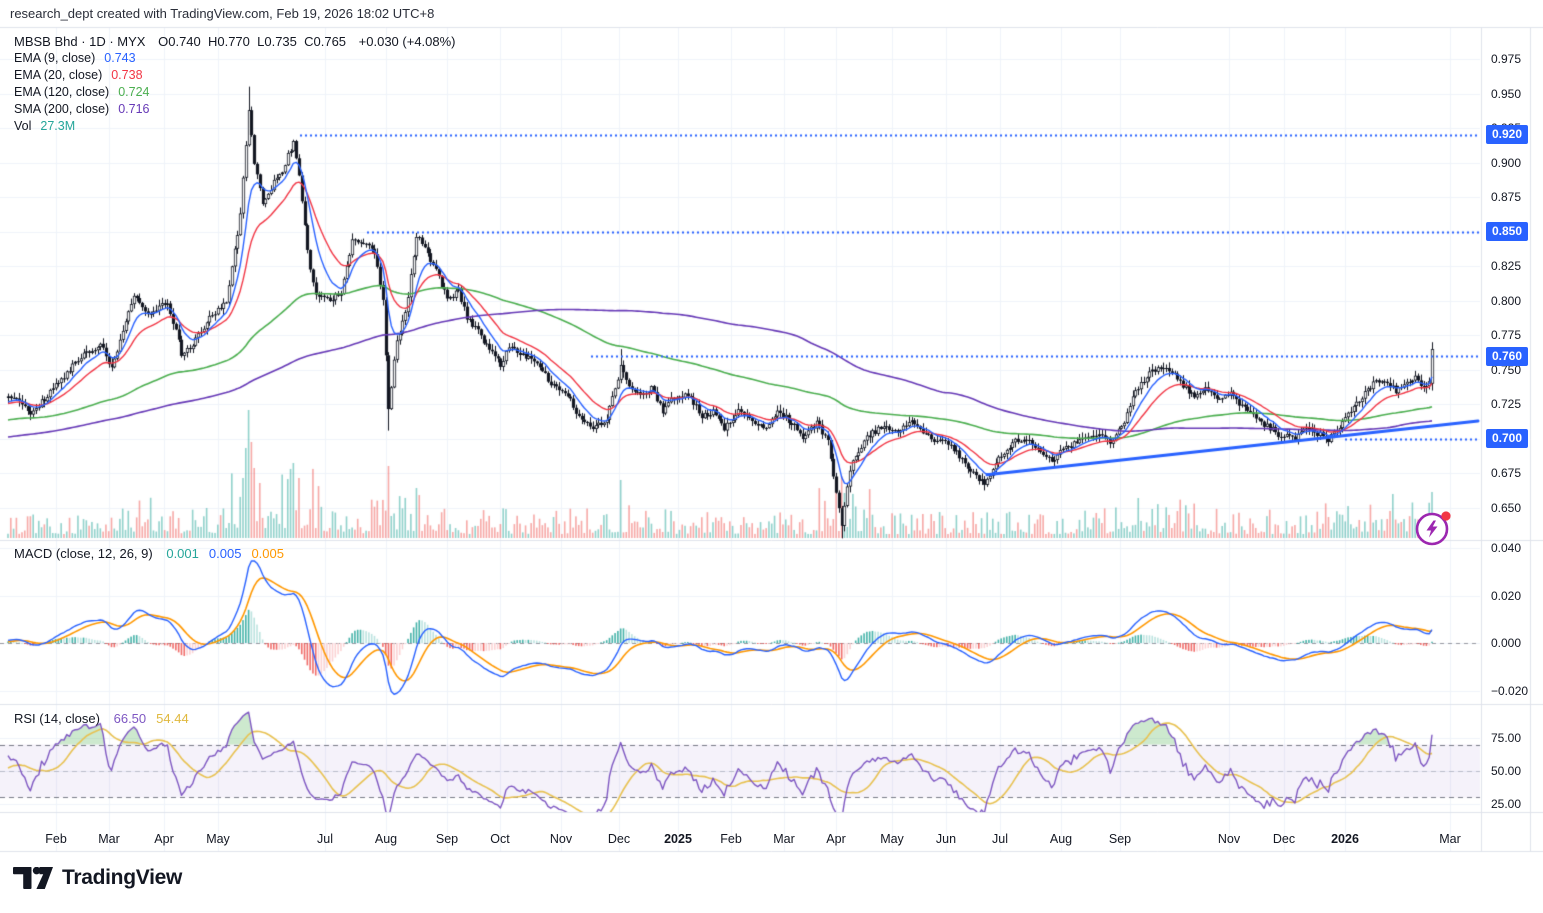  I want to click on indicator-row-ema: EMA (120, close) 0.724, so click(235, 92).